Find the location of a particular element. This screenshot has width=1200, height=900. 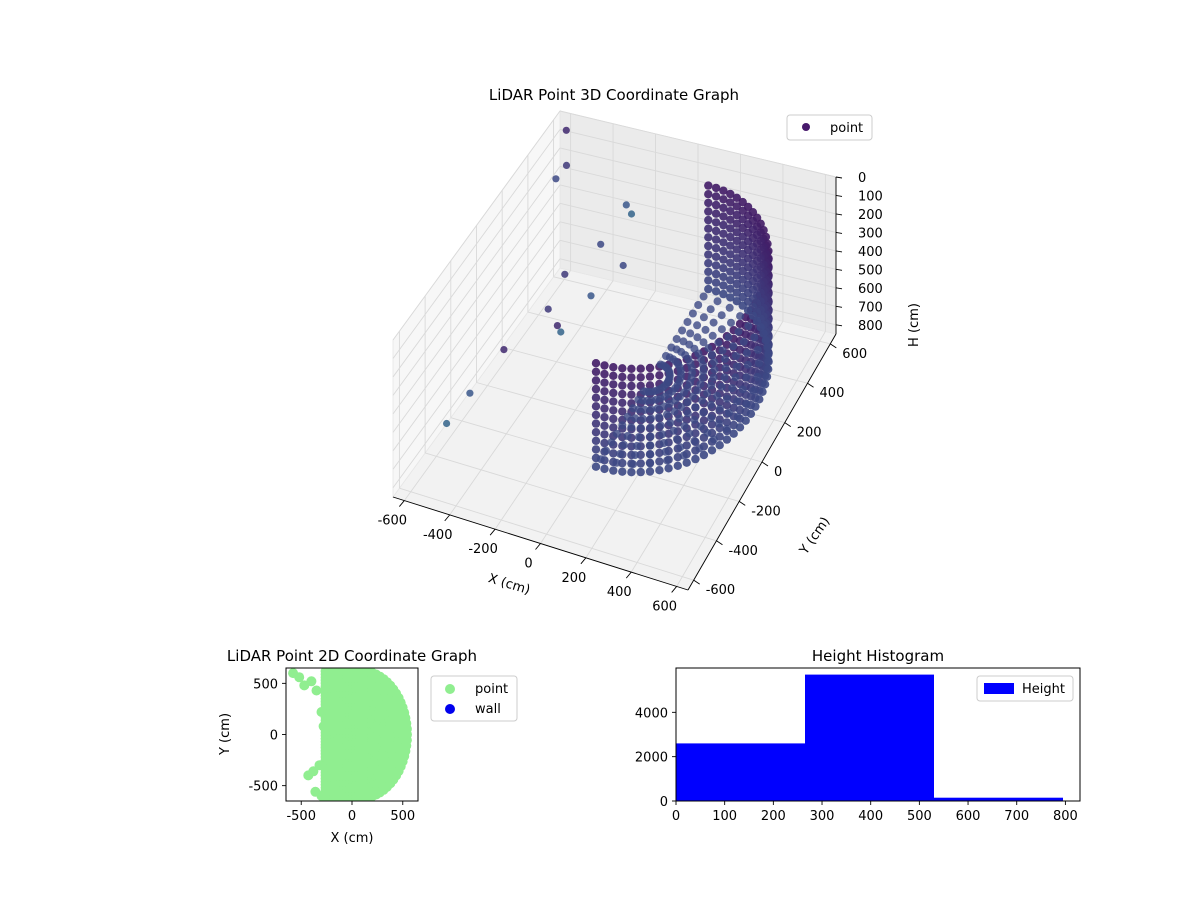

chart-2d-xtick-label: -500 is located at coordinates (301, 816).